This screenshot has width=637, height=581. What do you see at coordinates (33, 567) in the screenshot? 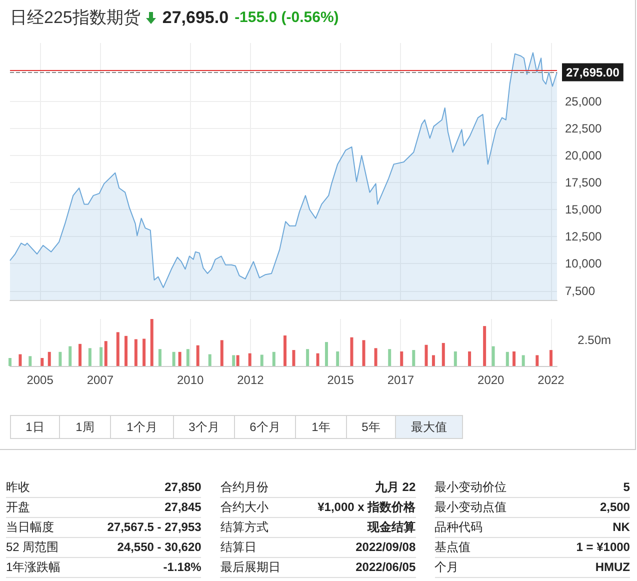
I see `text: 1年涨跌幅` at bounding box center [33, 567].